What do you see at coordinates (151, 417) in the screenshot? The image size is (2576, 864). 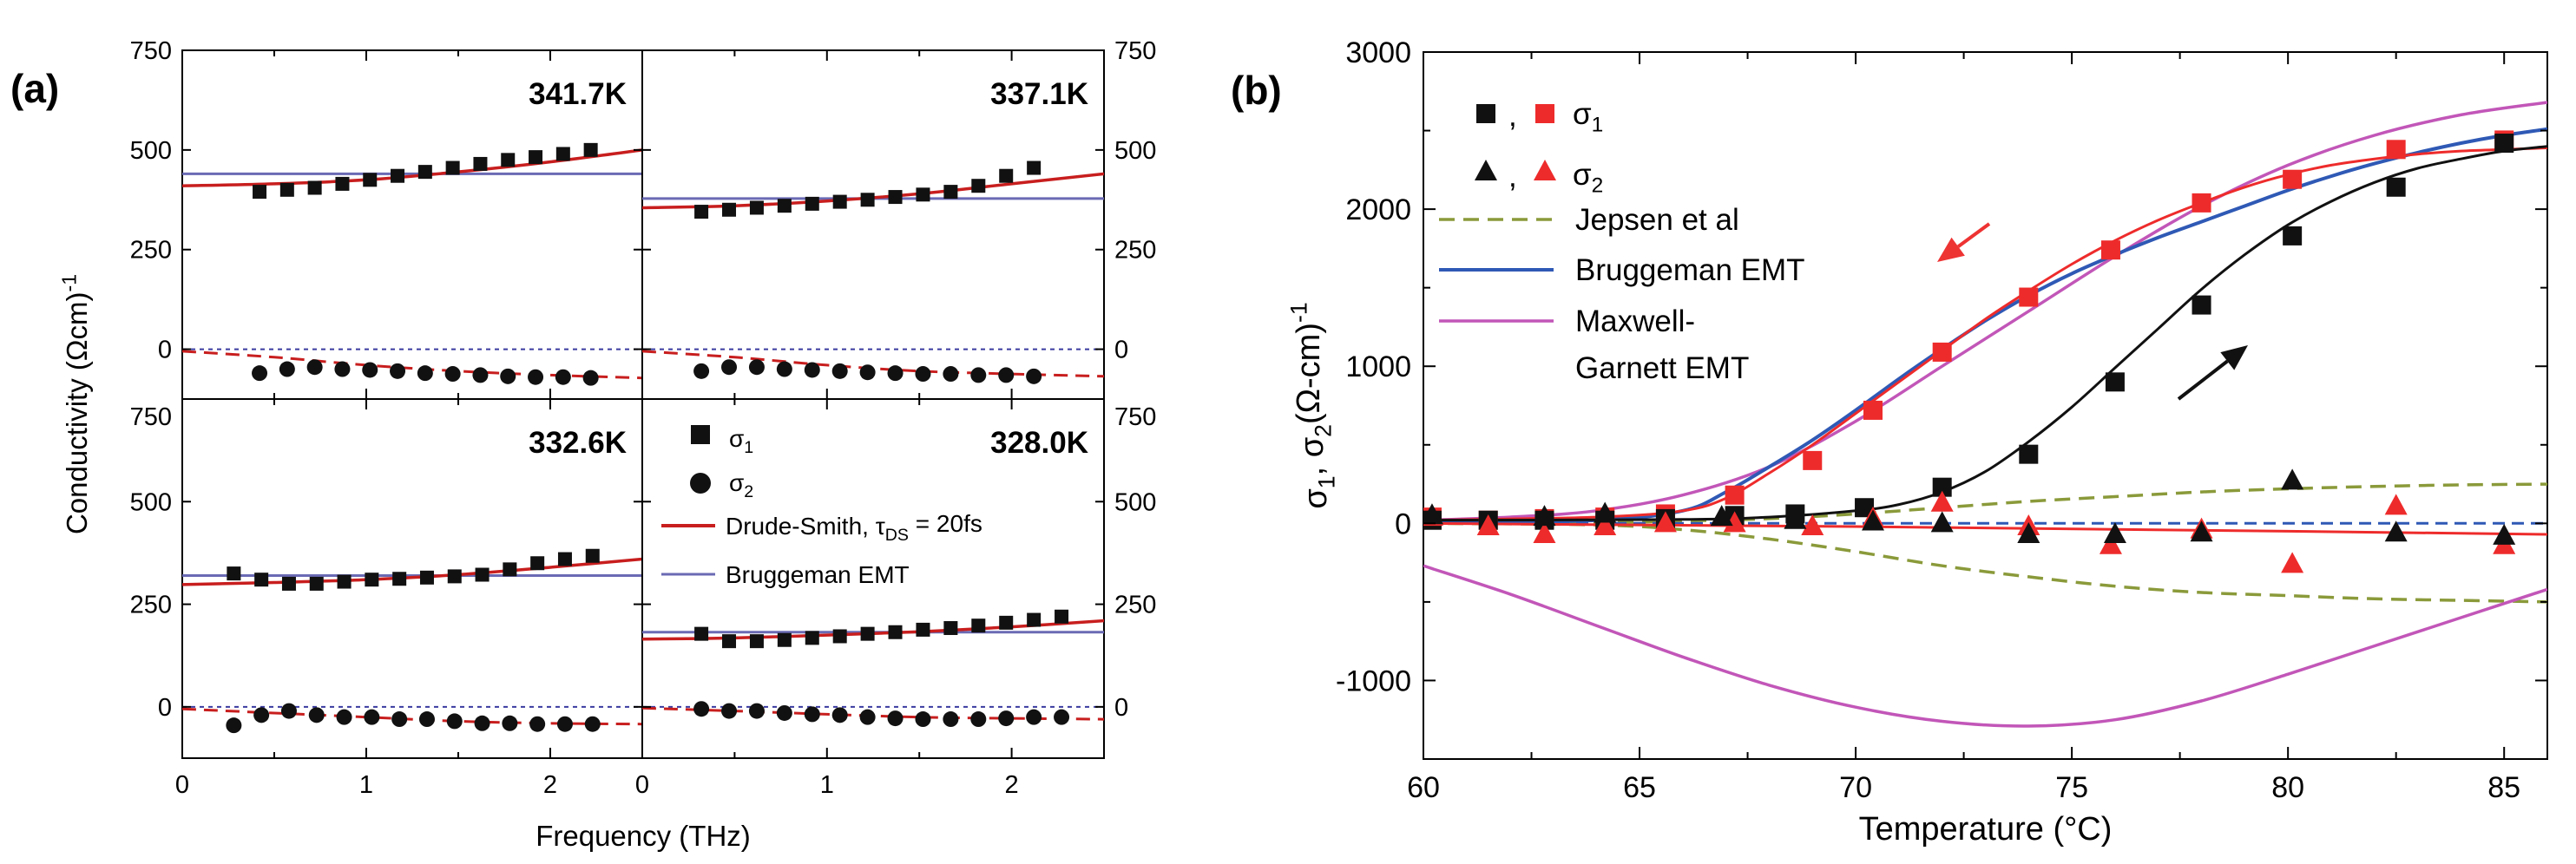 I see `y-tick-label: 750` at bounding box center [151, 417].